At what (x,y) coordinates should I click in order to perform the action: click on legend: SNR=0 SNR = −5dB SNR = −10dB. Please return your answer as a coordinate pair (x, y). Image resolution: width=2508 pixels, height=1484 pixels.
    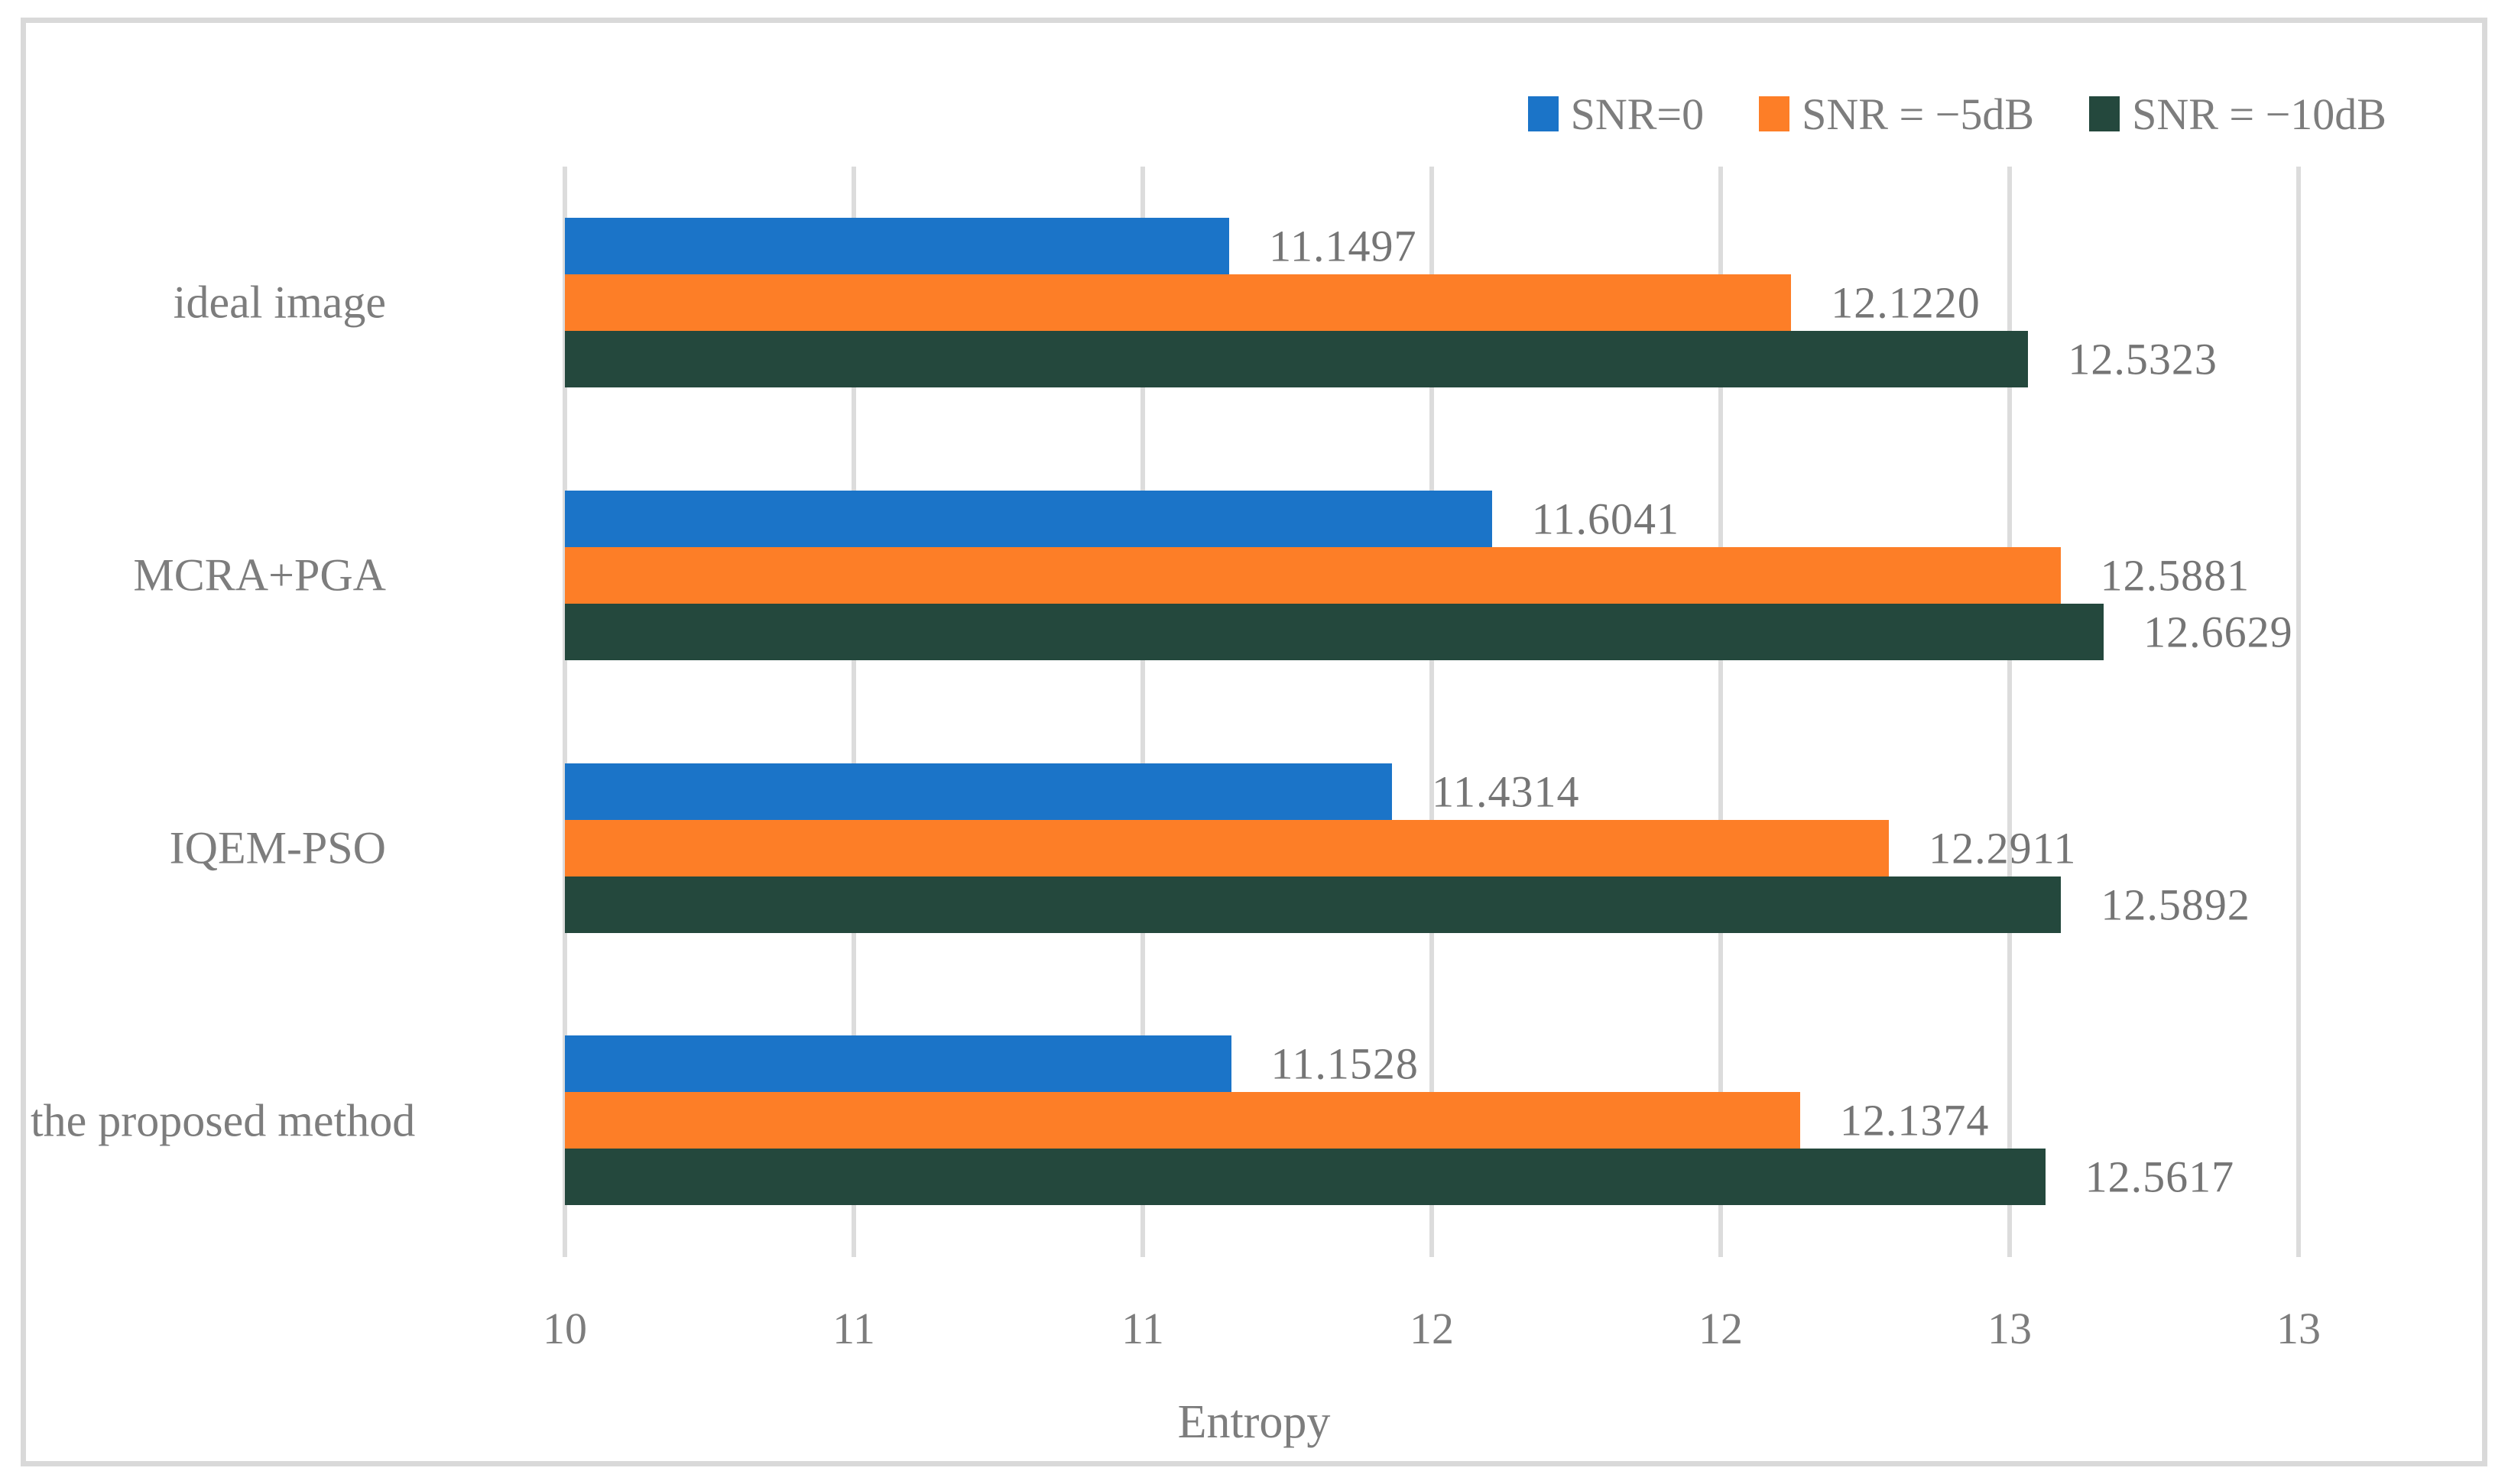
    Looking at the image, I should click on (1956, 114).